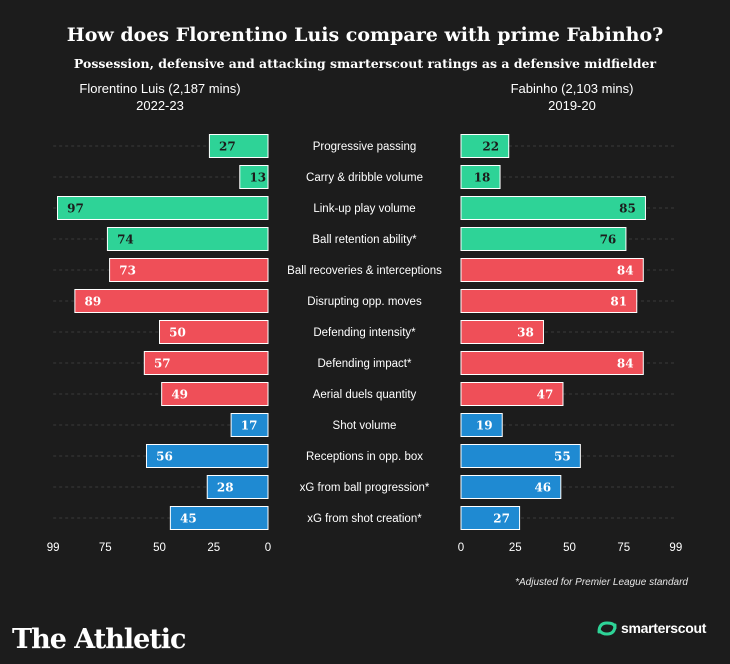 The height and width of the screenshot is (664, 730). I want to click on left-axis-tick: 50, so click(159, 548).